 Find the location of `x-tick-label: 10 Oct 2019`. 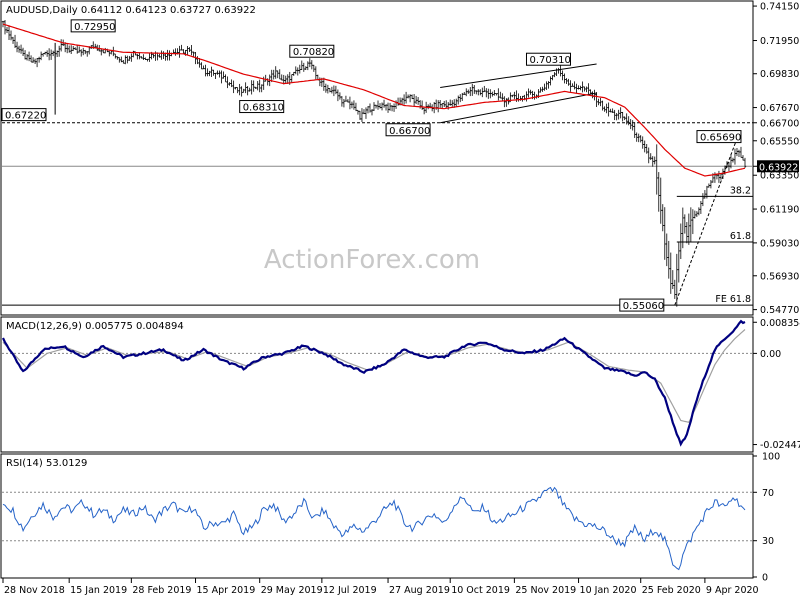

x-tick-label: 10 Oct 2019 is located at coordinates (480, 590).